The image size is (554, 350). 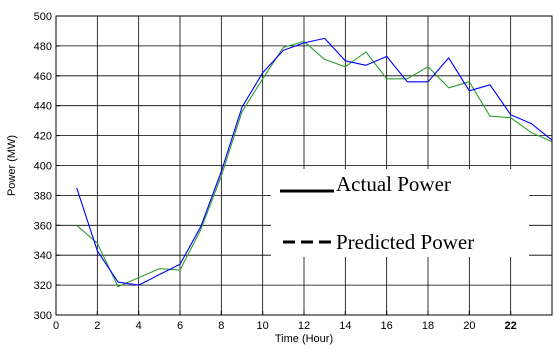 What do you see at coordinates (469, 326) in the screenshot?
I see `x-tick-label: 20` at bounding box center [469, 326].